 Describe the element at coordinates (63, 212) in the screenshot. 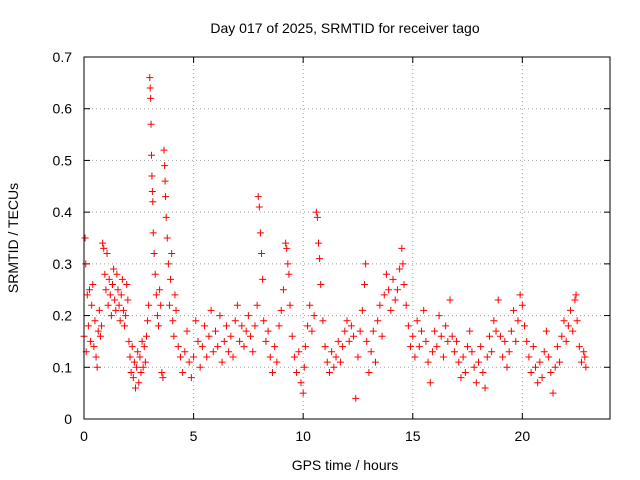

I see `y-tick-label: 0.4` at that location.